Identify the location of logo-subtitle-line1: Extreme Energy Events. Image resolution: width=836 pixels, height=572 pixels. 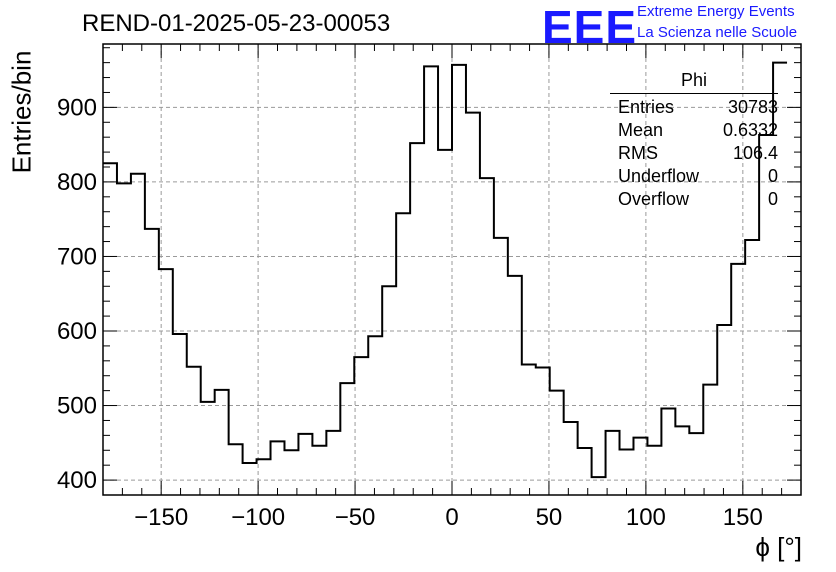
(716, 11).